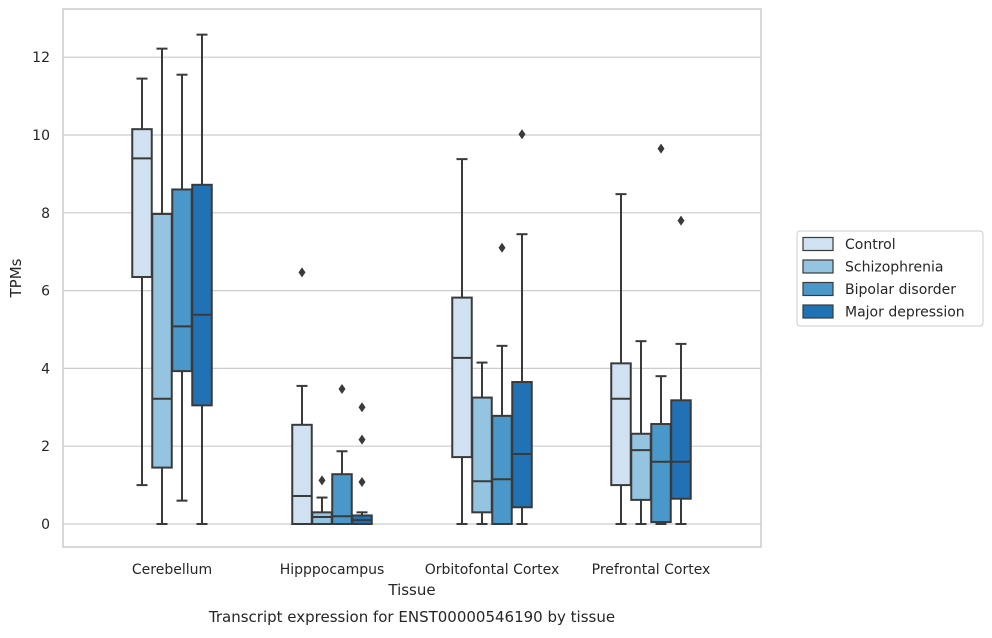 The width and height of the screenshot is (992, 638). I want to click on x-axis-label: Tissue, so click(411, 590).